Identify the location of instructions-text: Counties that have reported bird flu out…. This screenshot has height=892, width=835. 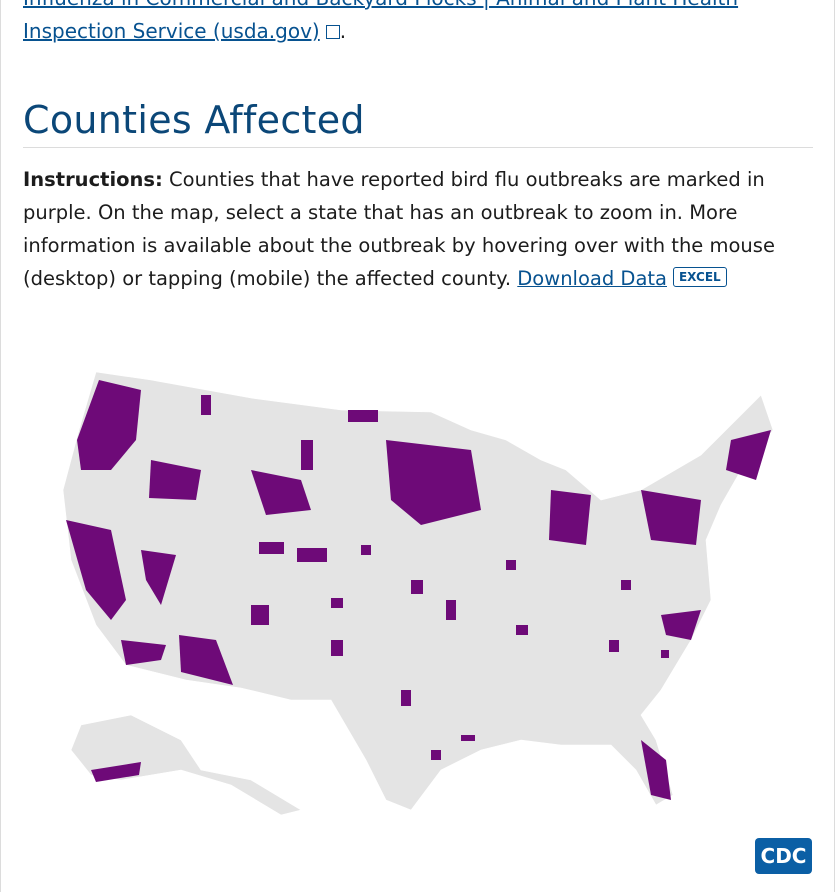
(399, 229).